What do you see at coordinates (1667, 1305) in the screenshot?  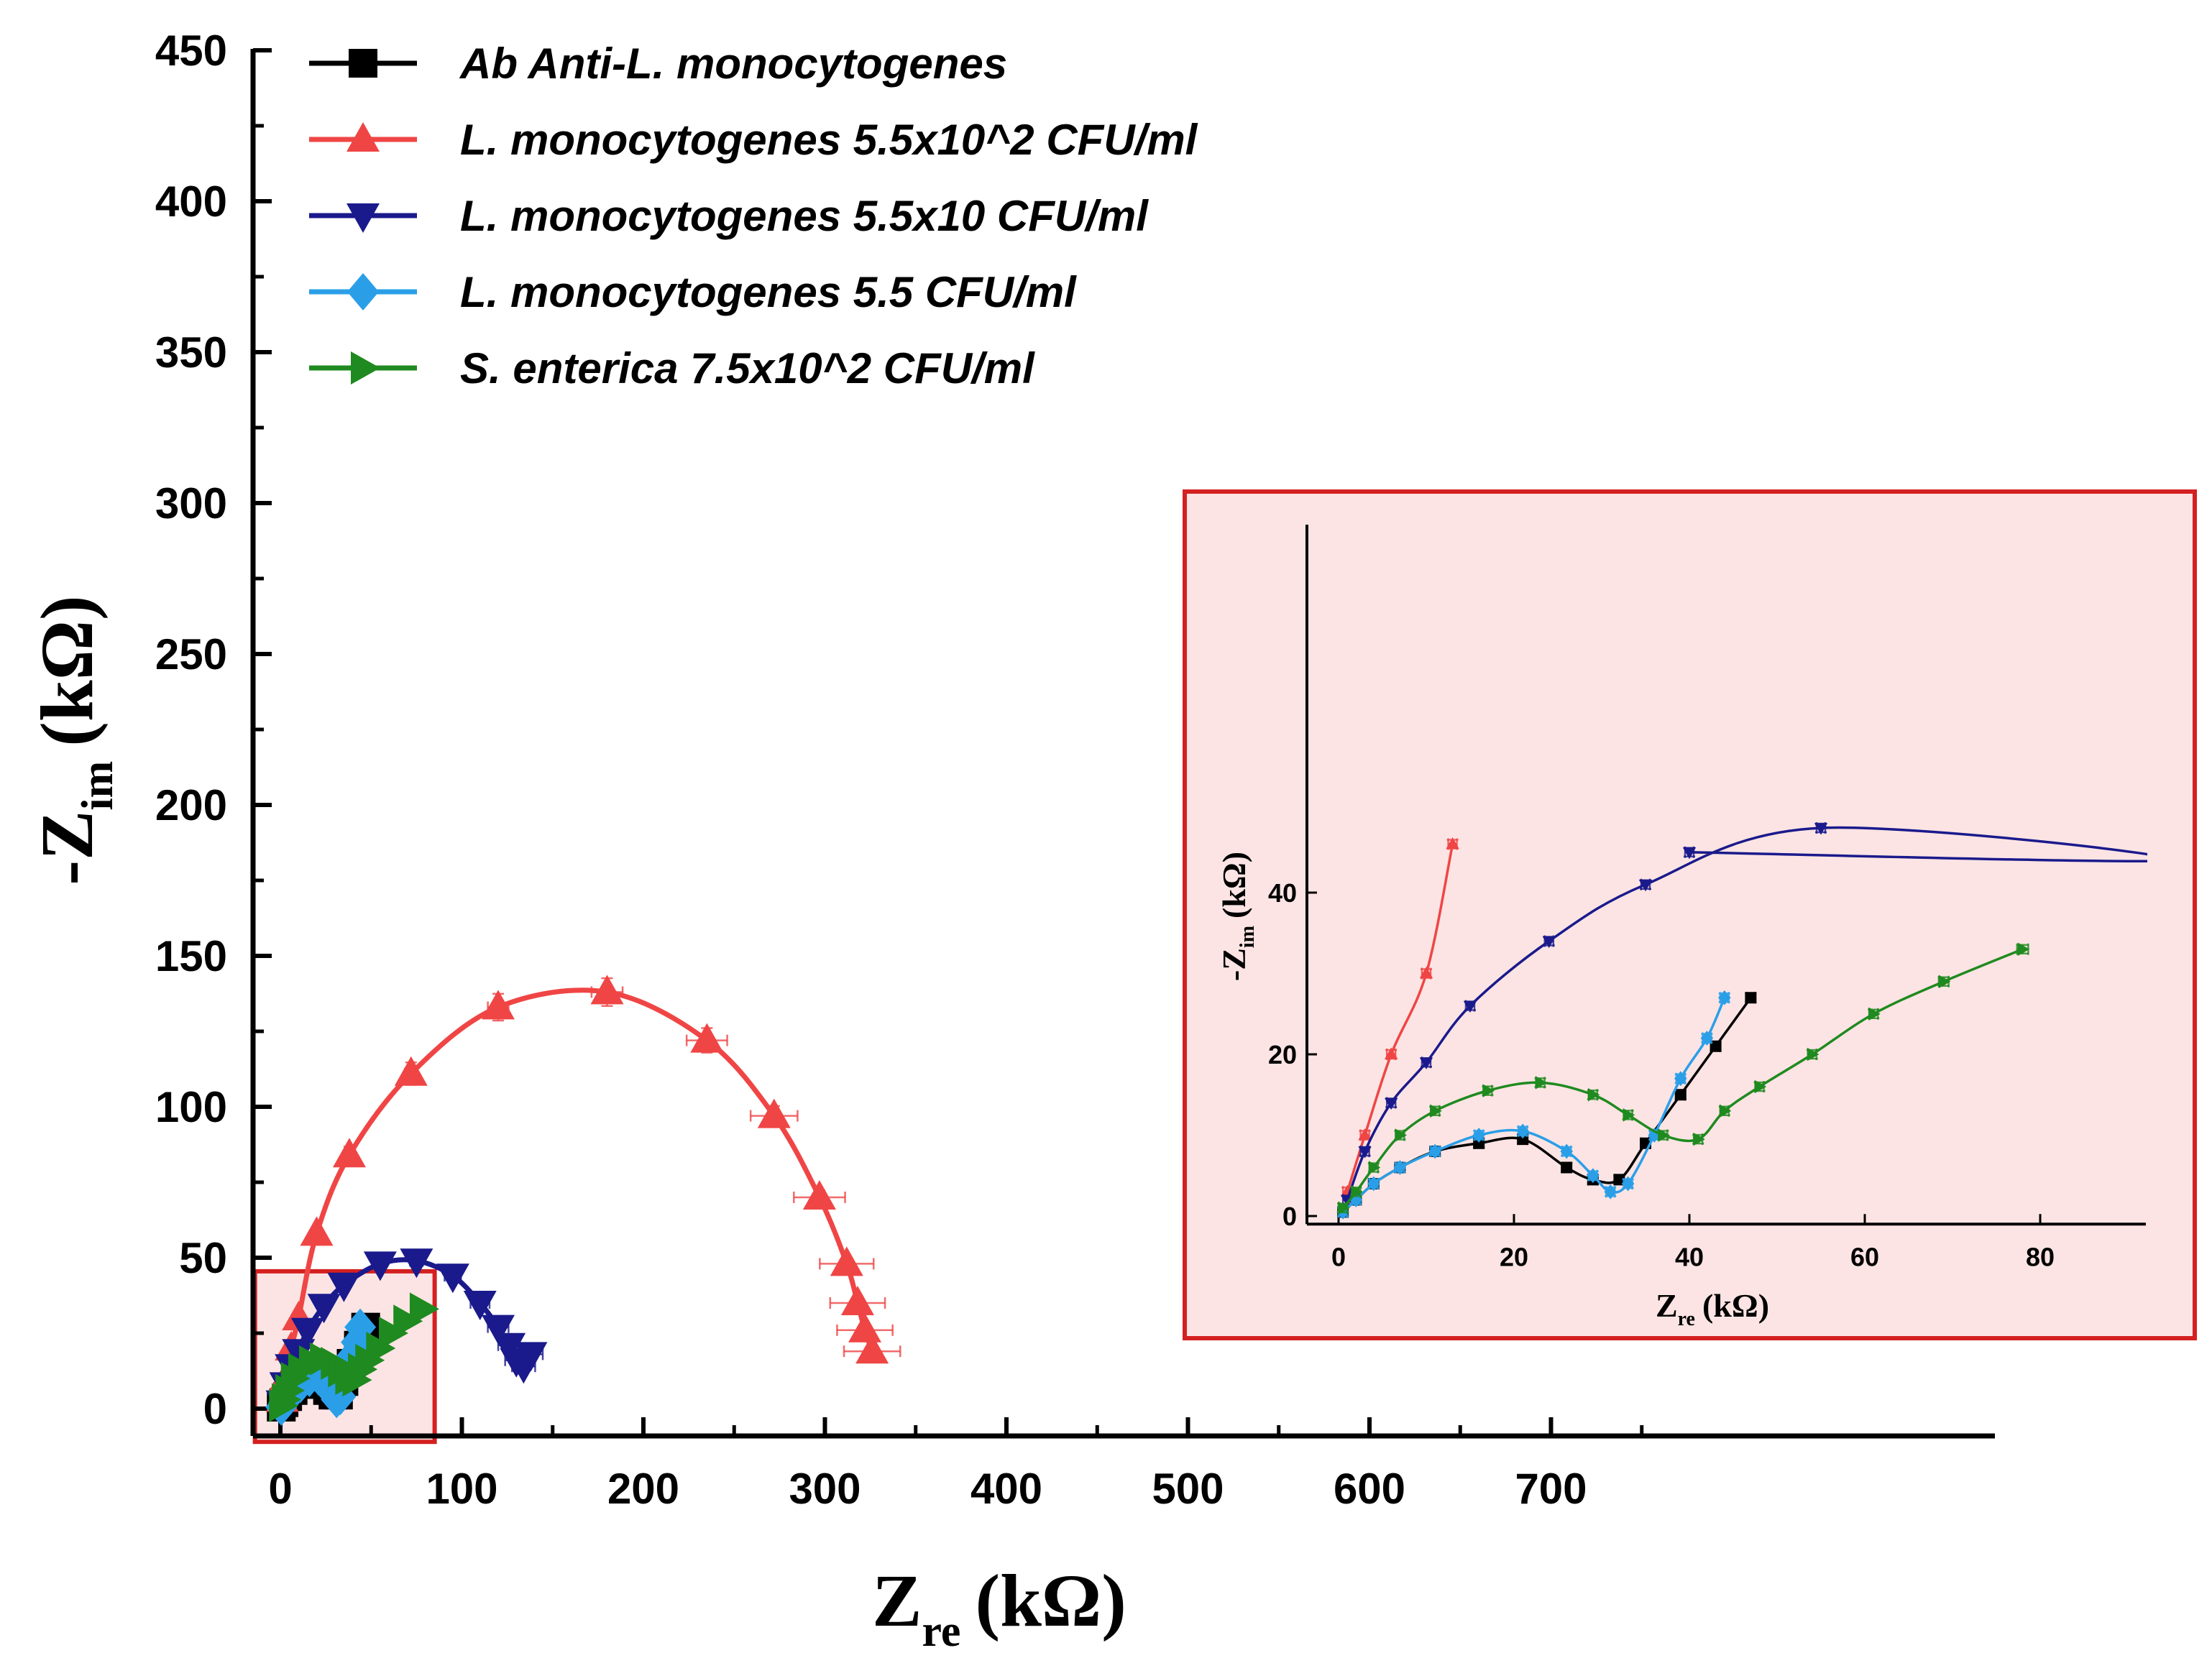 I see `inset-x-axis-title-main: Z` at bounding box center [1667, 1305].